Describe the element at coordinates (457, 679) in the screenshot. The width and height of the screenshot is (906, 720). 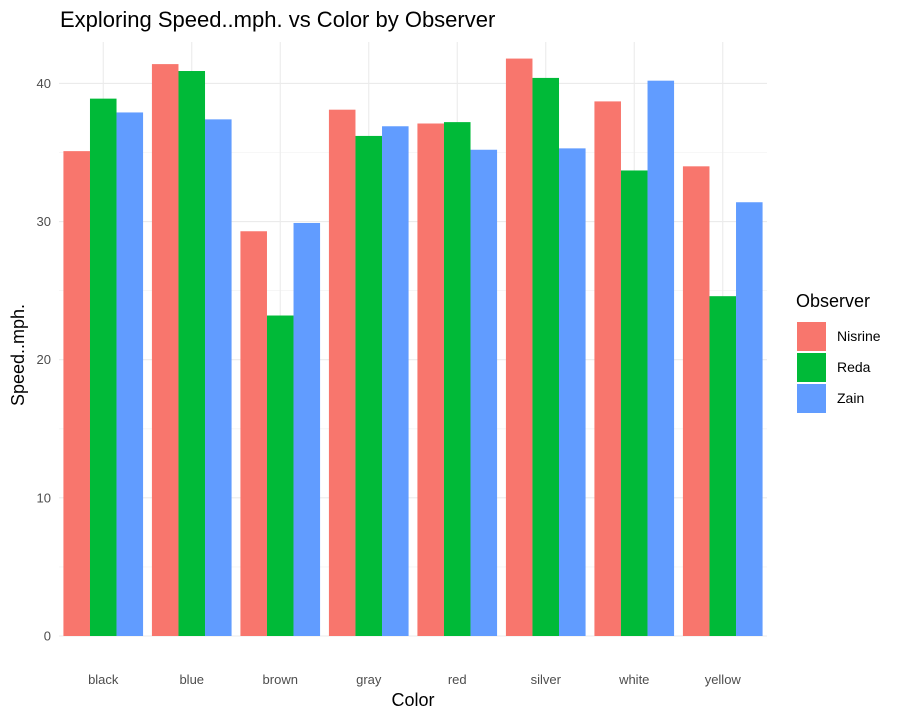
I see `x-tick-label: red` at that location.